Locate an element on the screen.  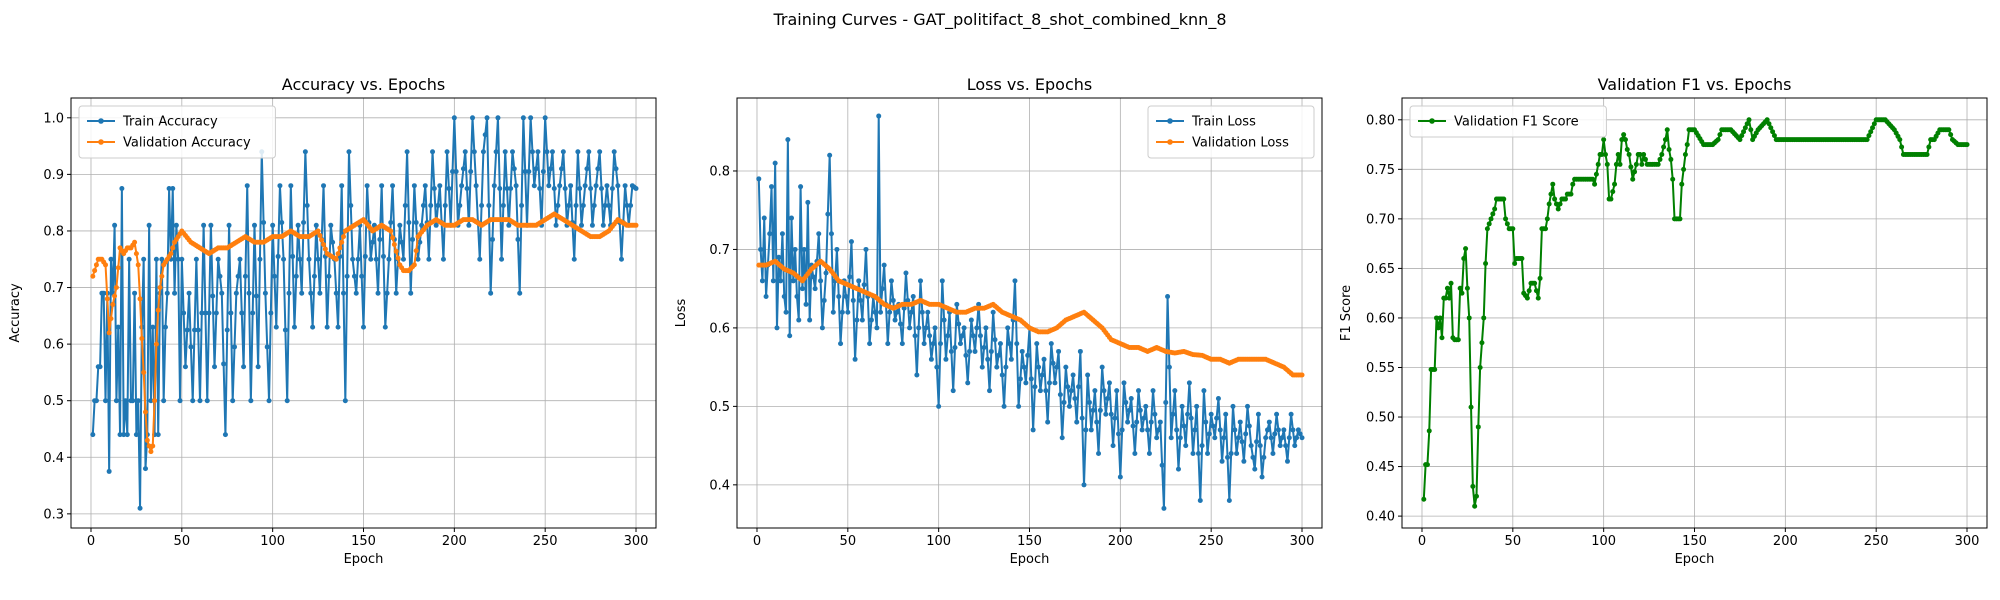
y-tick-label: 0.6 is located at coordinates (53, 345).